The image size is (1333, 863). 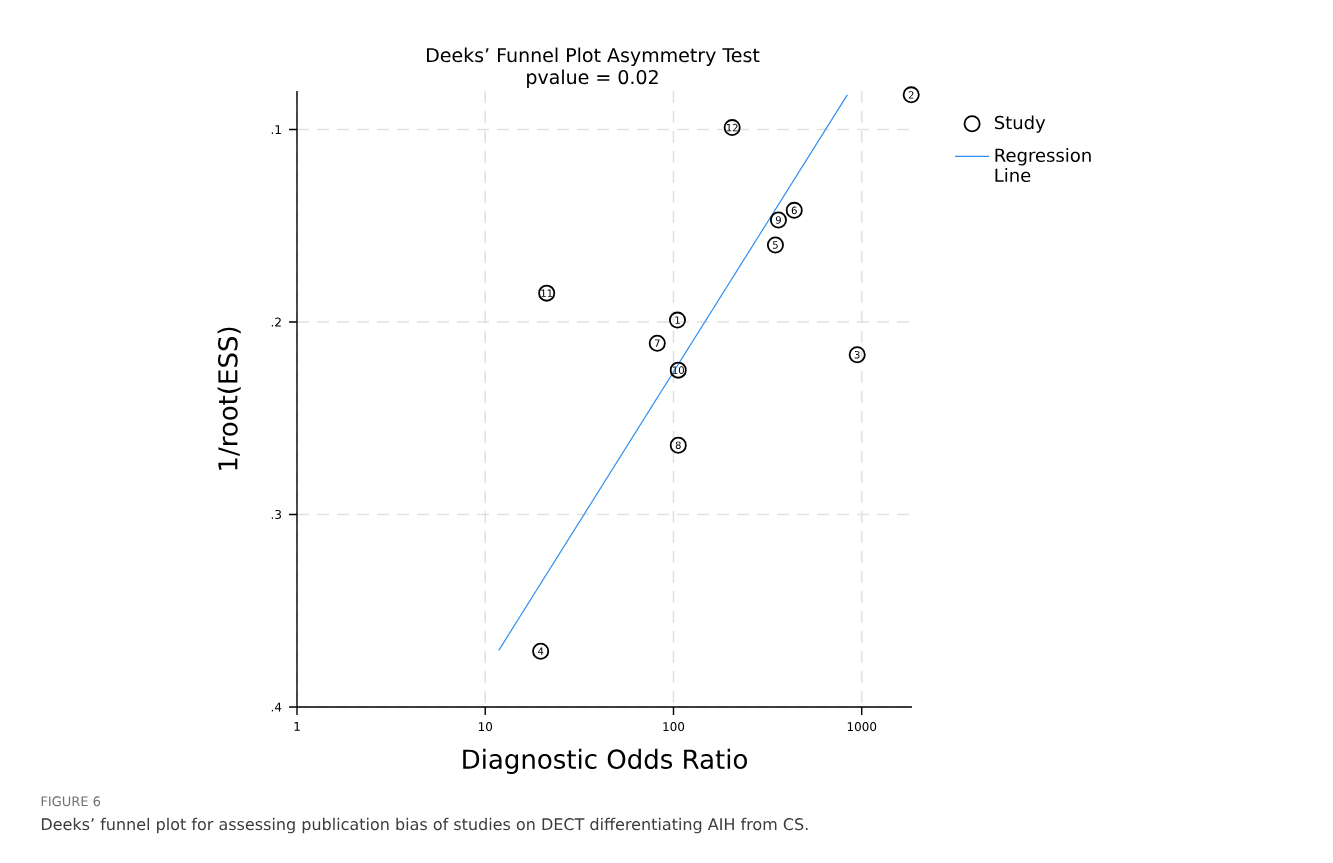 What do you see at coordinates (605, 761) in the screenshot?
I see `x-axis-title: Diagnostic Odds Ratio` at bounding box center [605, 761].